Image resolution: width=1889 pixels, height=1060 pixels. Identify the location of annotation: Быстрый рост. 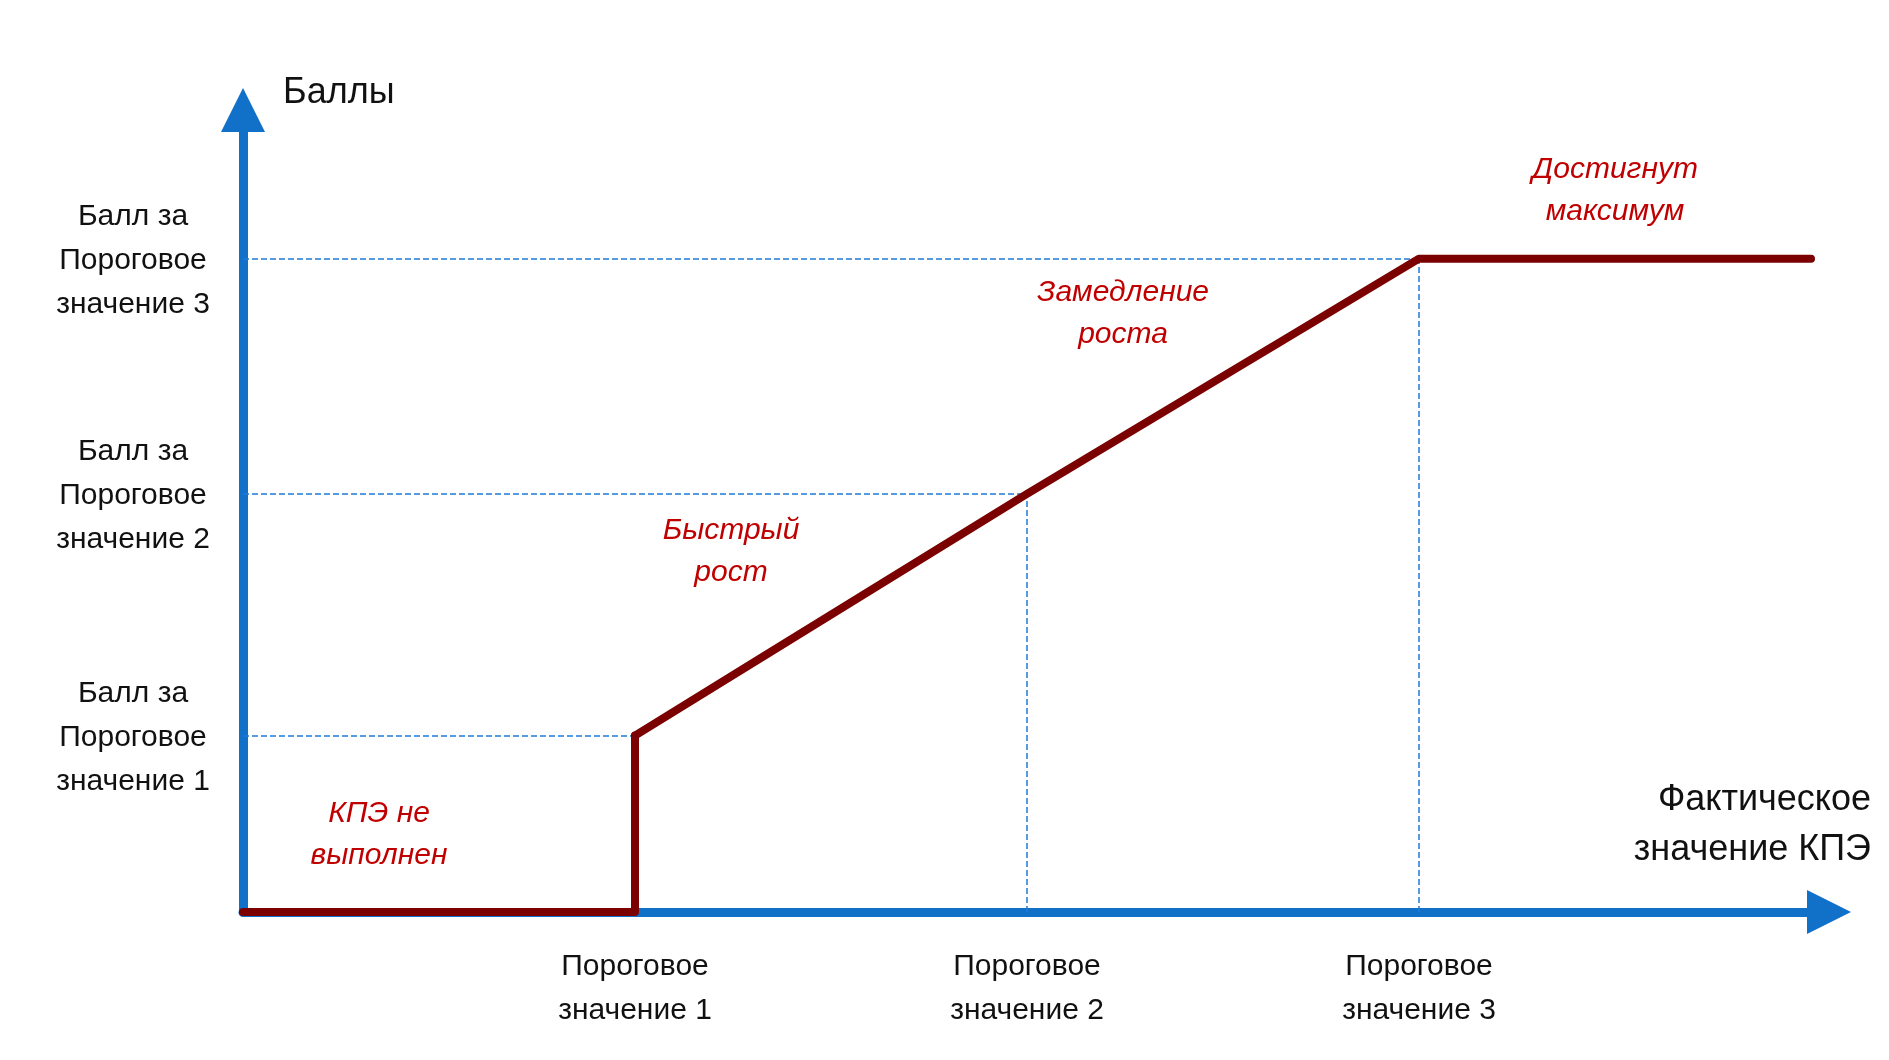
(731, 550).